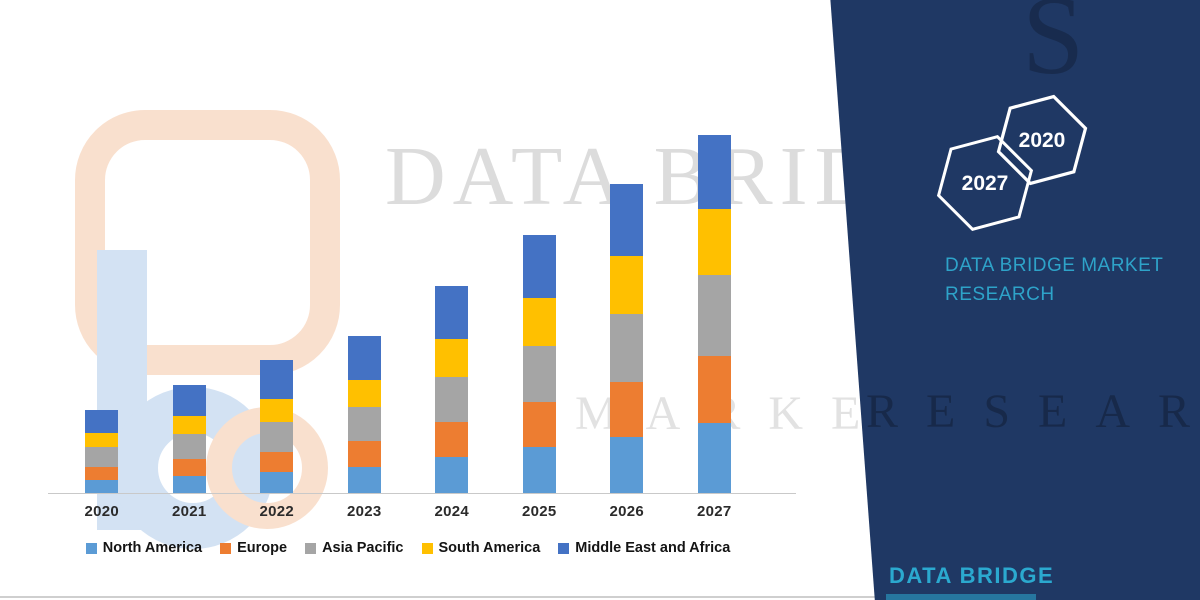 The width and height of the screenshot is (1200, 600). Describe the element at coordinates (102, 511) in the screenshot. I see `x-axis-label: 2020` at that location.